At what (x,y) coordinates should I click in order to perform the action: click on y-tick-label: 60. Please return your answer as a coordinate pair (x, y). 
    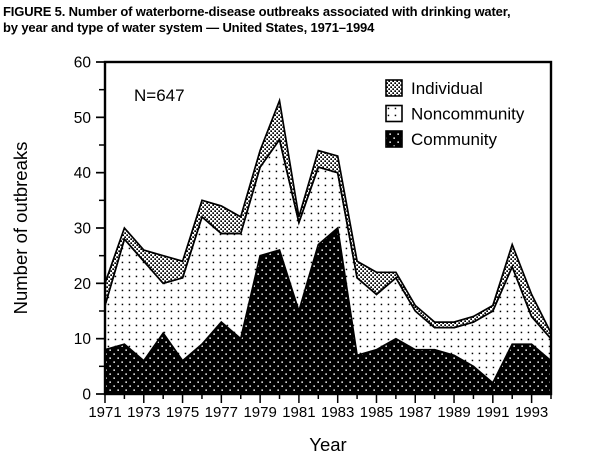
    Looking at the image, I should click on (83, 63).